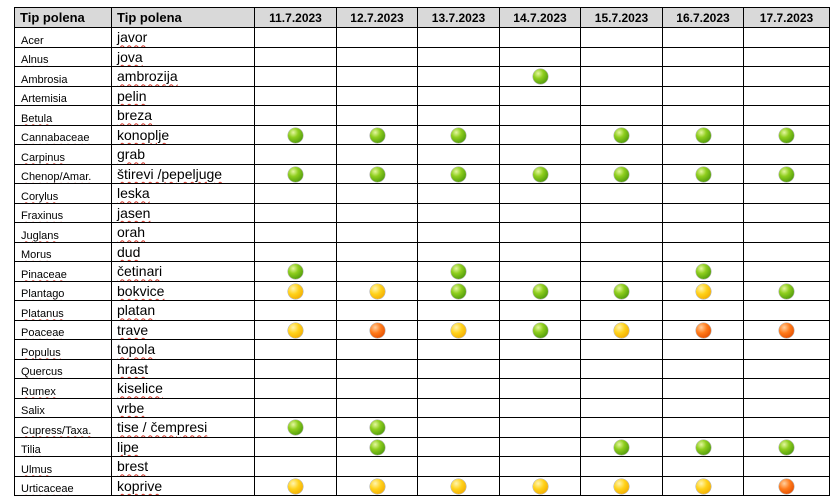  What do you see at coordinates (63, 154) in the screenshot?
I see `latin-name-cell: Carpinus` at bounding box center [63, 154].